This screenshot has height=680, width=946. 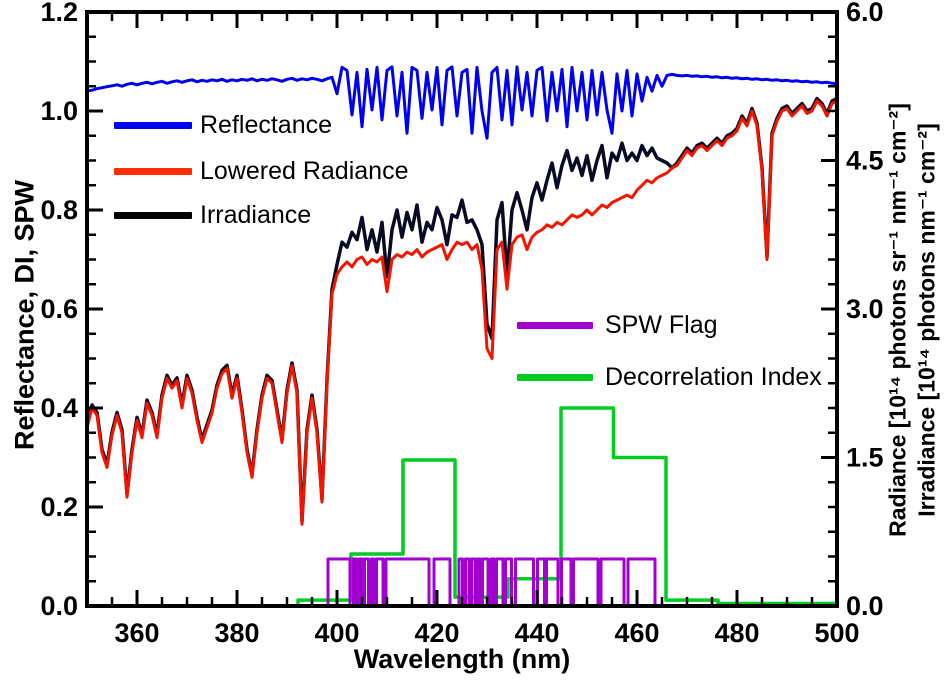 What do you see at coordinates (266, 125) in the screenshot?
I see `legend-label-reflectance: Reflectance` at bounding box center [266, 125].